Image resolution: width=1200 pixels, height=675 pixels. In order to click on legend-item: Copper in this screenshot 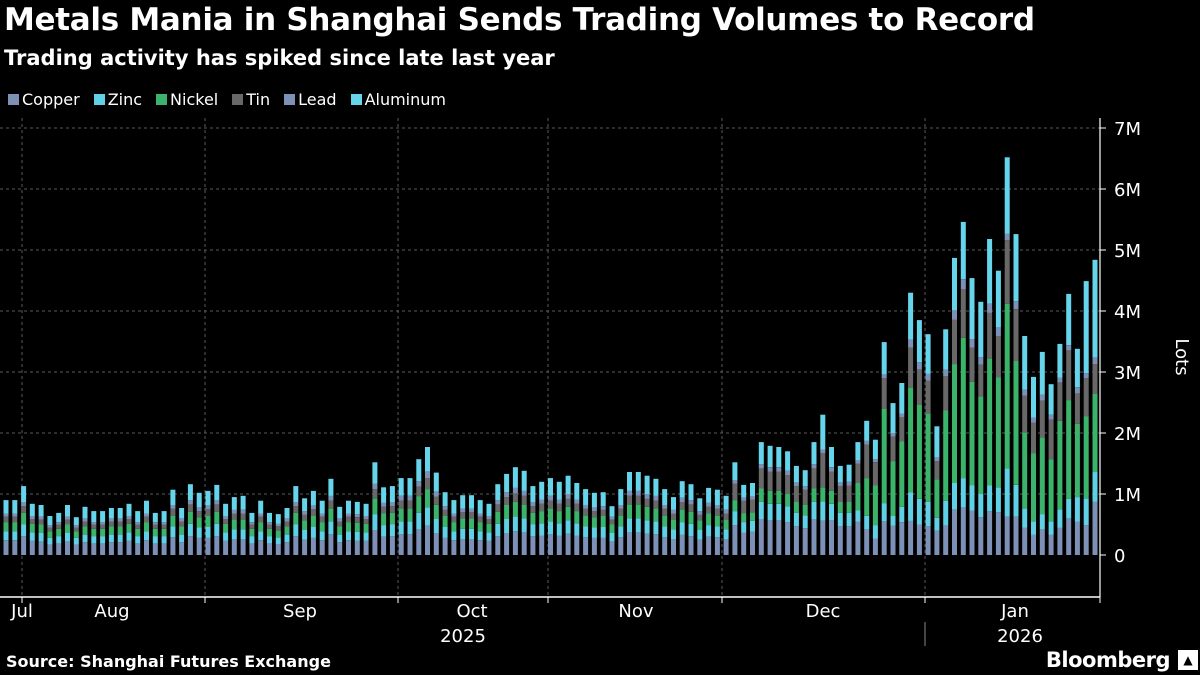, I will do `click(44, 99)`.